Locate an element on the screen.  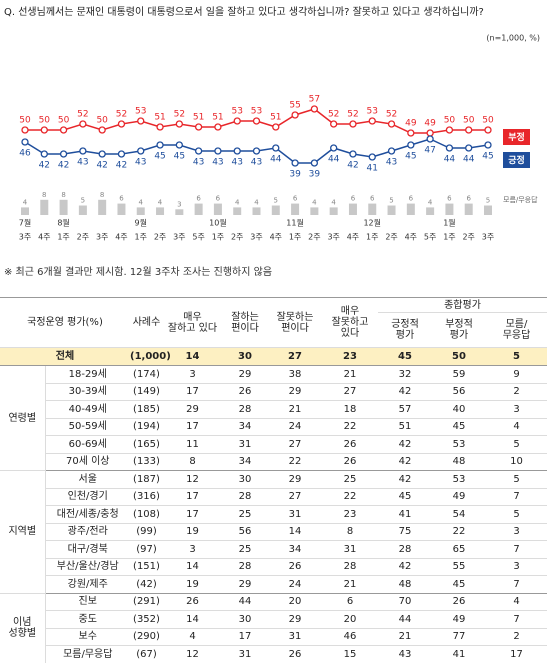
table-cell: 27 is located at coordinates (295, 356).